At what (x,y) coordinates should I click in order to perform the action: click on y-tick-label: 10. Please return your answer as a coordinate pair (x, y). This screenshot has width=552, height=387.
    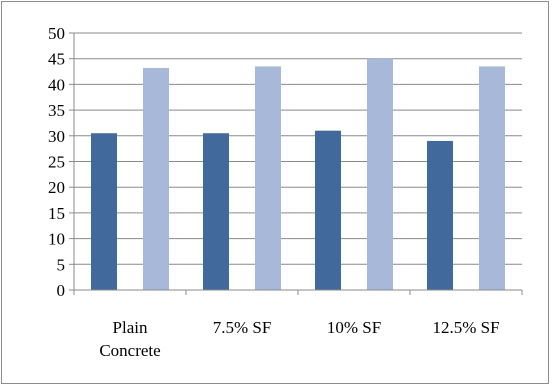
    Looking at the image, I should click on (56, 239).